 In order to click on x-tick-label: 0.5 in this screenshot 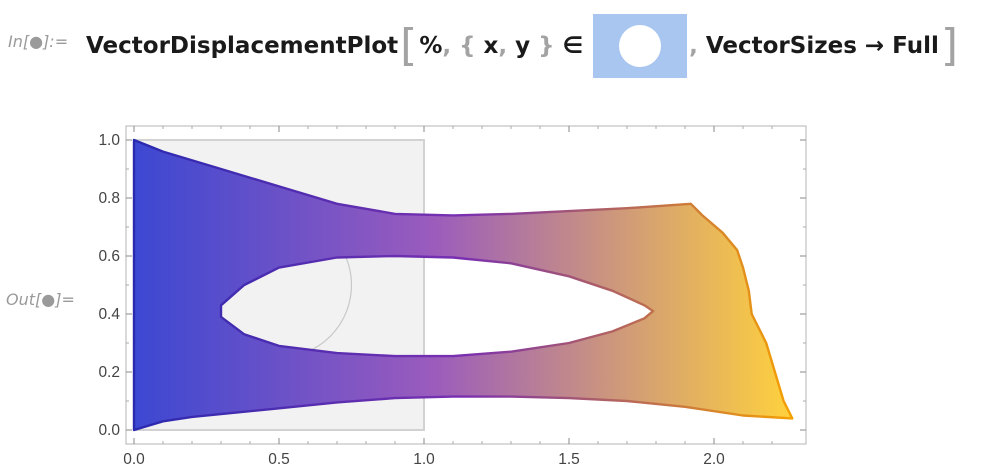, I will do `click(279, 458)`.